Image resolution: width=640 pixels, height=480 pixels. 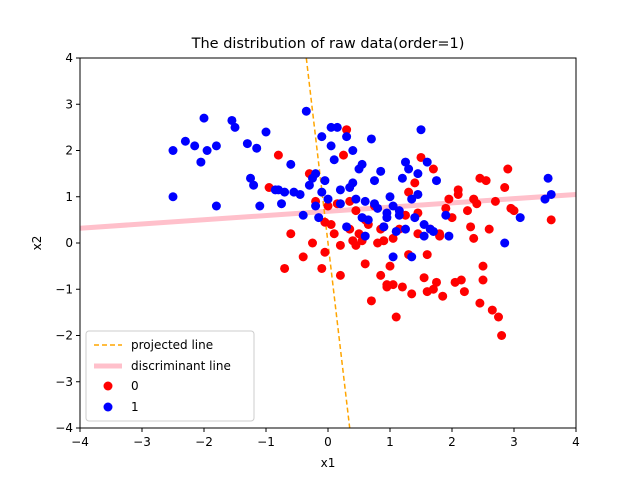 What do you see at coordinates (69, 104) in the screenshot?
I see `y-tick-label: 3` at bounding box center [69, 104].